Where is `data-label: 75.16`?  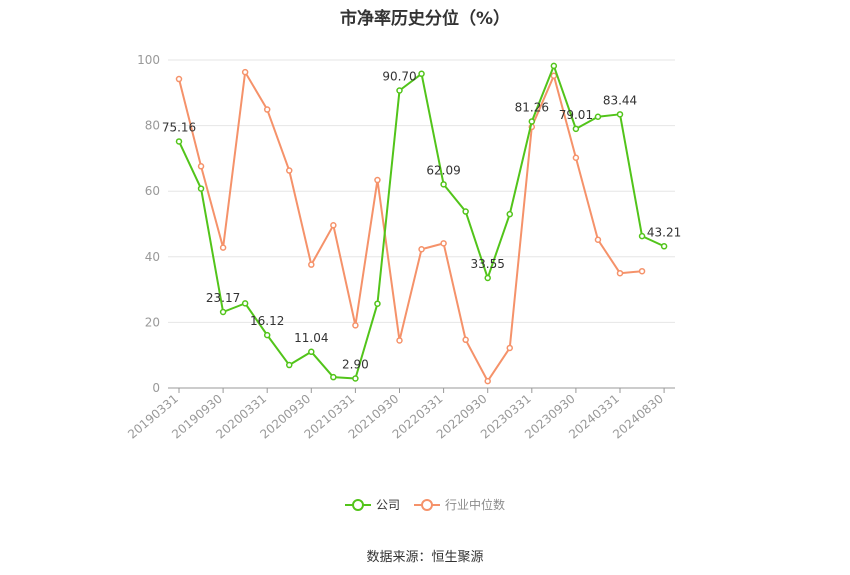
data-label: 75.16 is located at coordinates (179, 127).